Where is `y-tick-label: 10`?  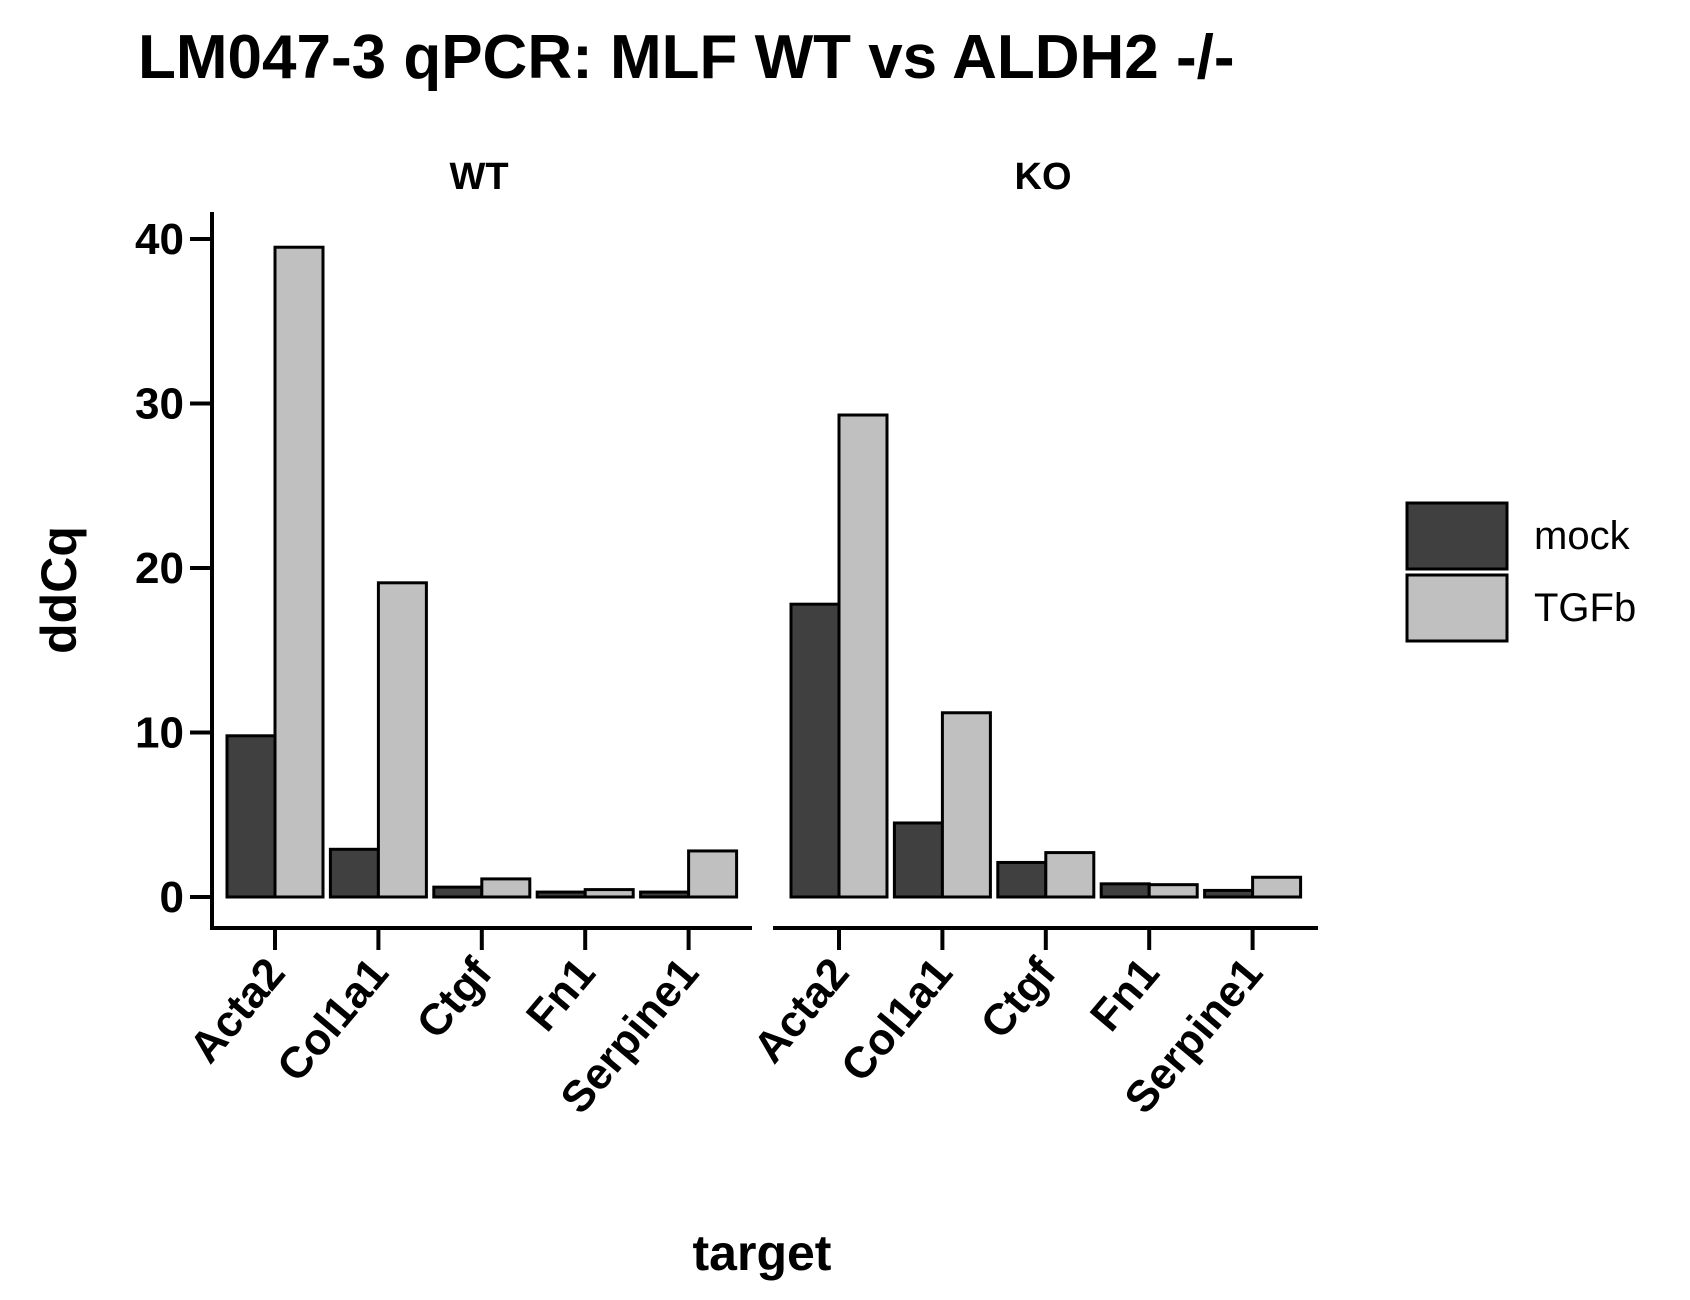
y-tick-label: 10 is located at coordinates (159, 733).